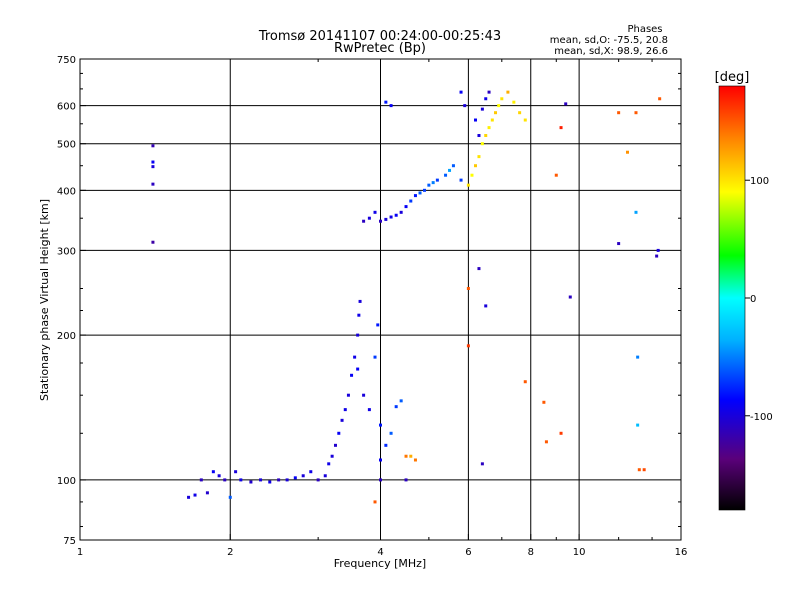 Image resolution: width=800 pixels, height=600 pixels. I want to click on chart-subtitle: RwPretec (Bp), so click(380, 48).